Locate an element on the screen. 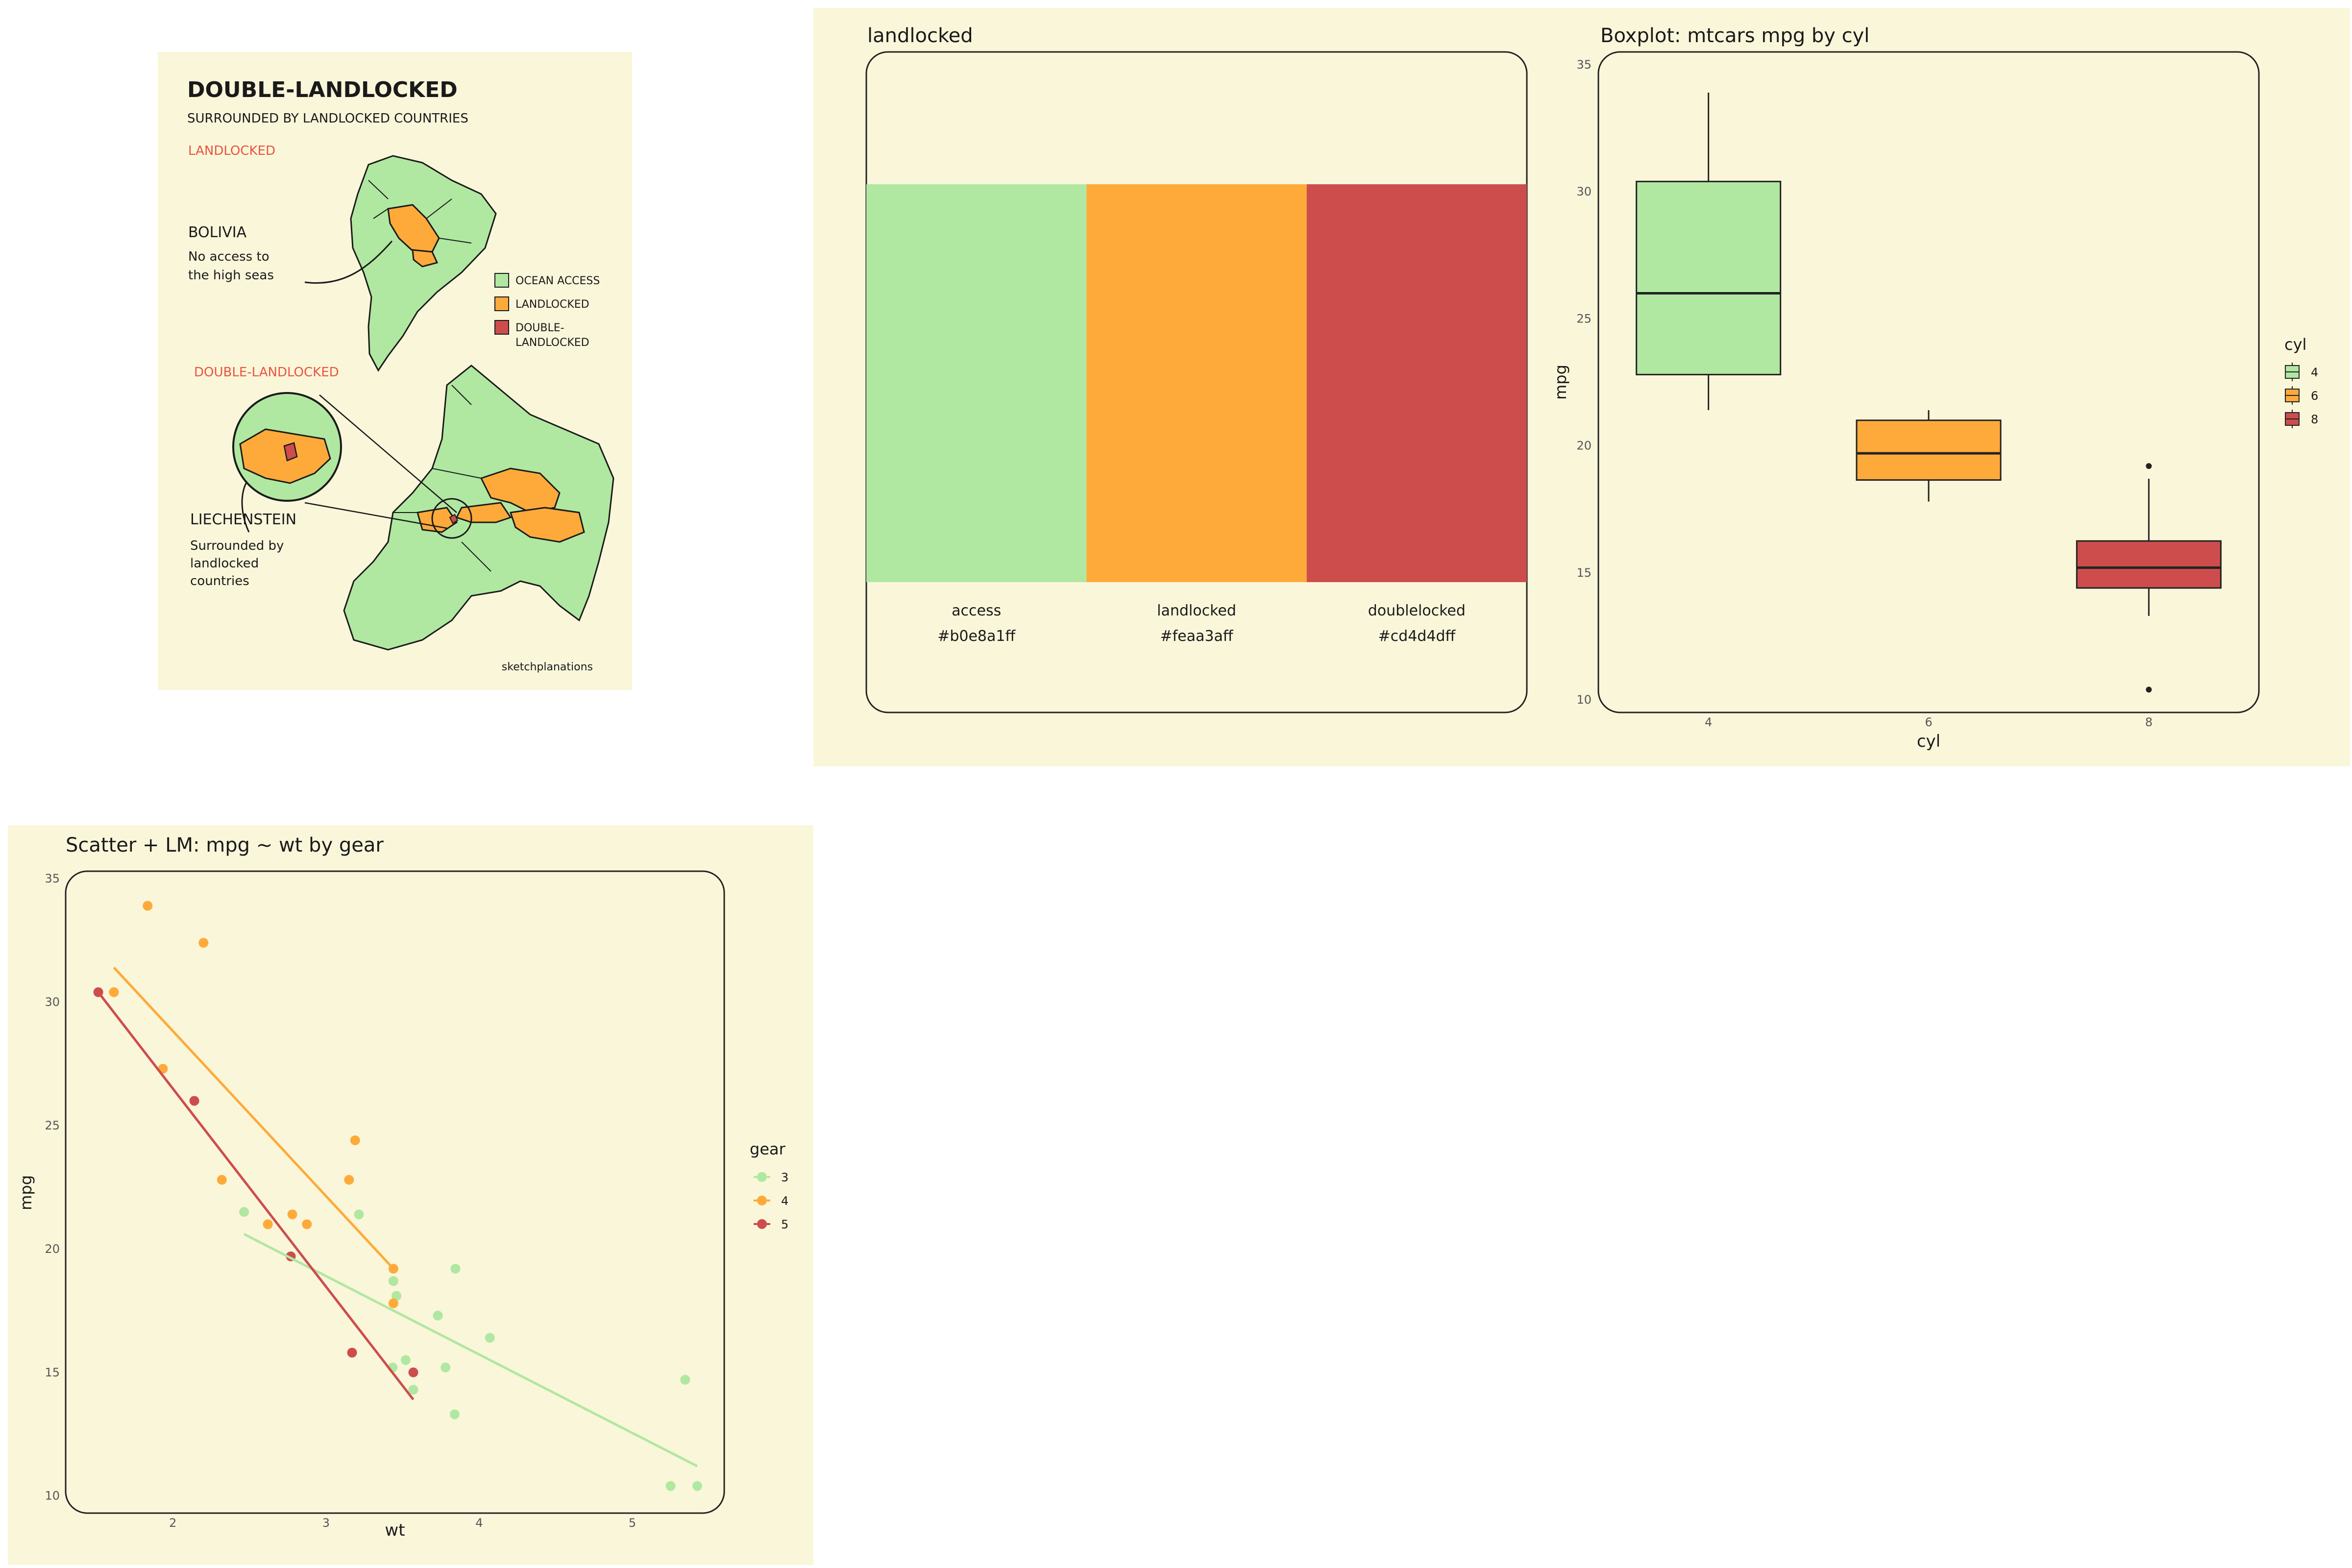  swatch-label-landlocked: landlocked is located at coordinates (1196, 610).